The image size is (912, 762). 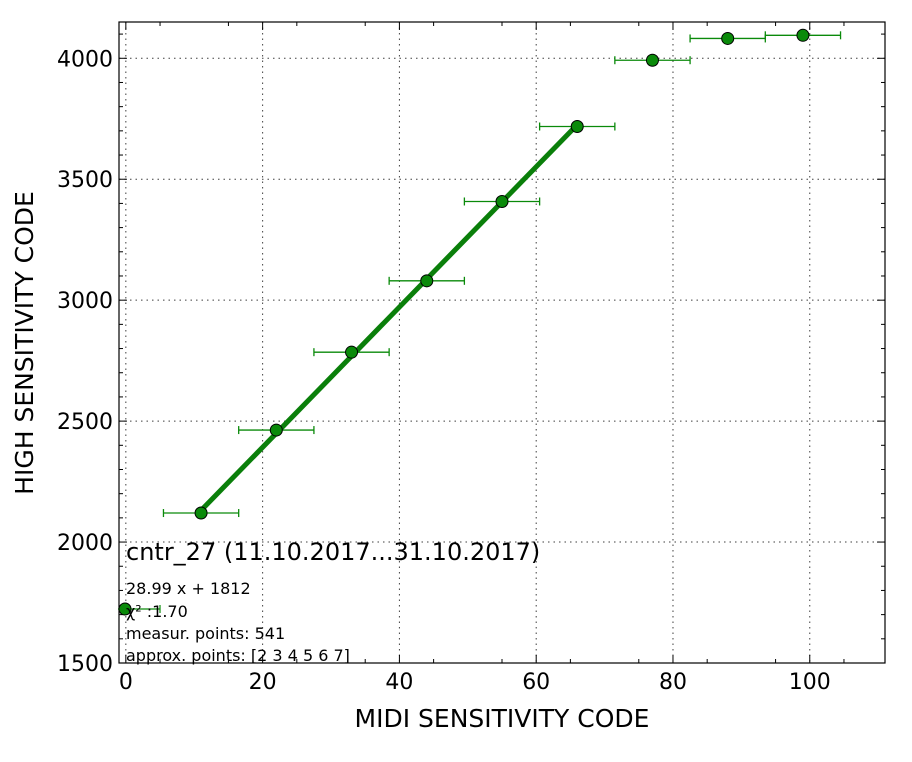 What do you see at coordinates (238, 655) in the screenshot?
I see `legend-approx-points: approx. points: [2 3 4 5 6 7]` at bounding box center [238, 655].